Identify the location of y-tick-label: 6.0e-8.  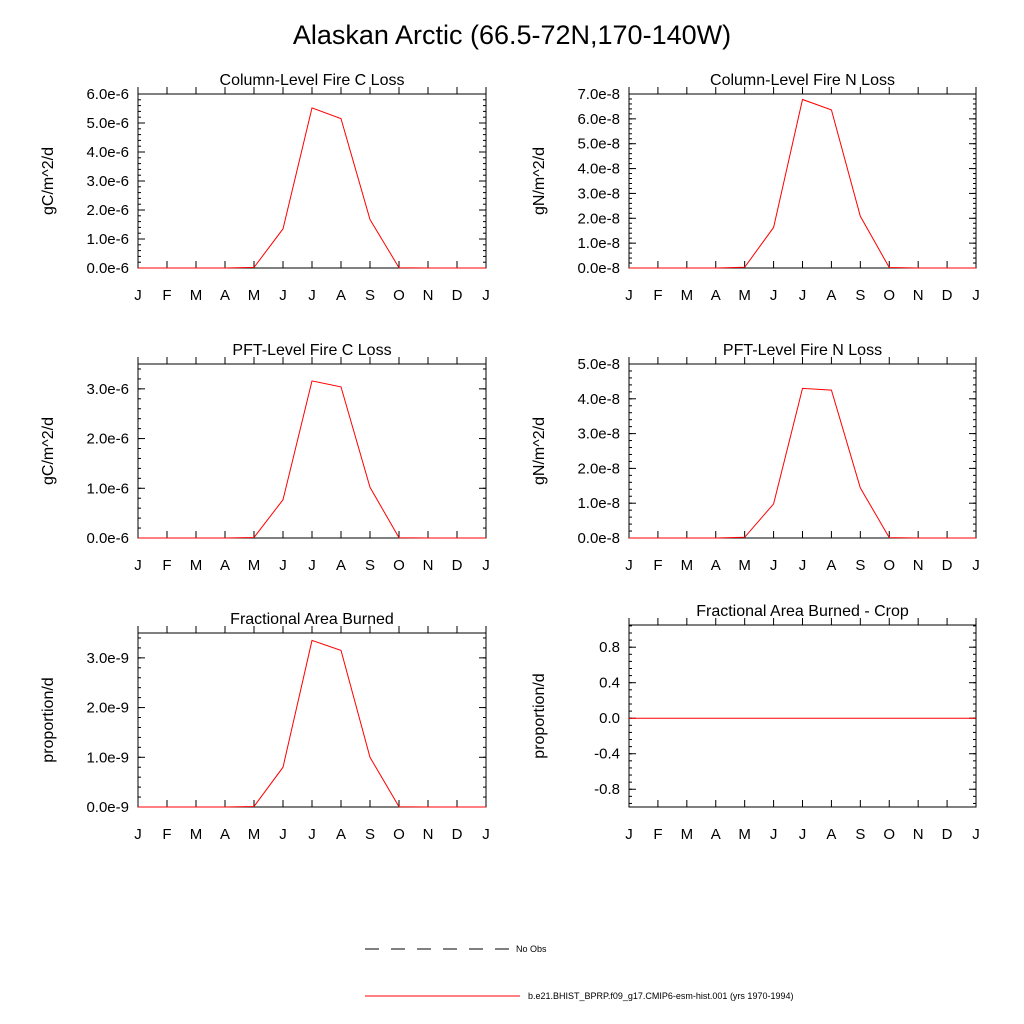
(598, 119).